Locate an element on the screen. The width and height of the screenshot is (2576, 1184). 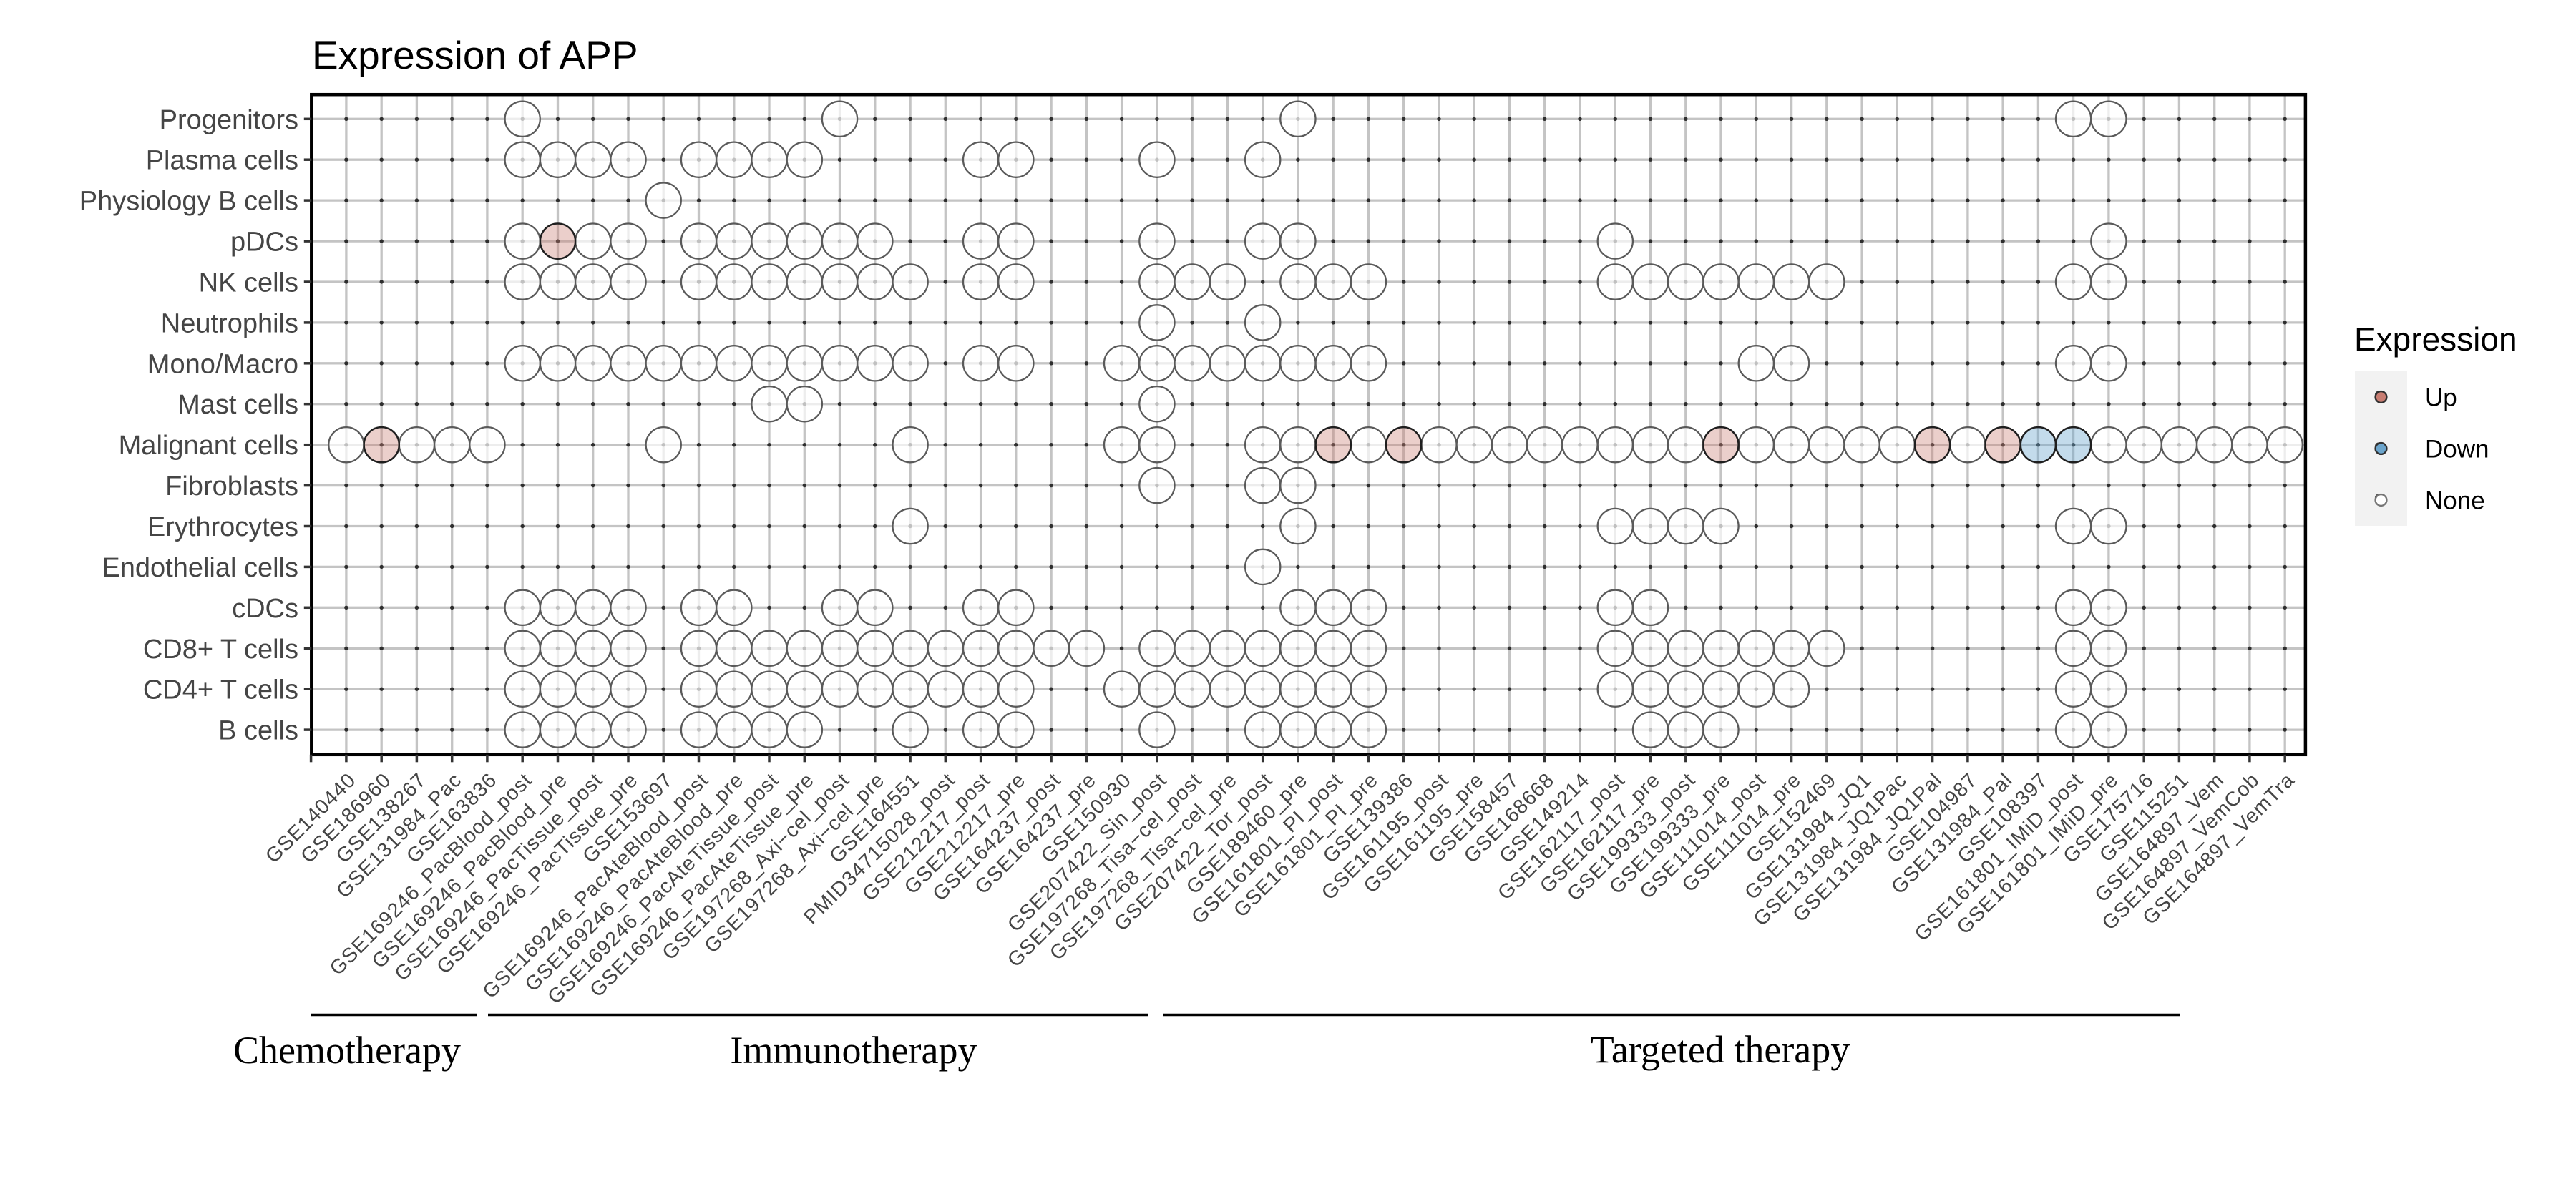
svg-text: Targeted therapy is located at coordinates (1720, 1049).